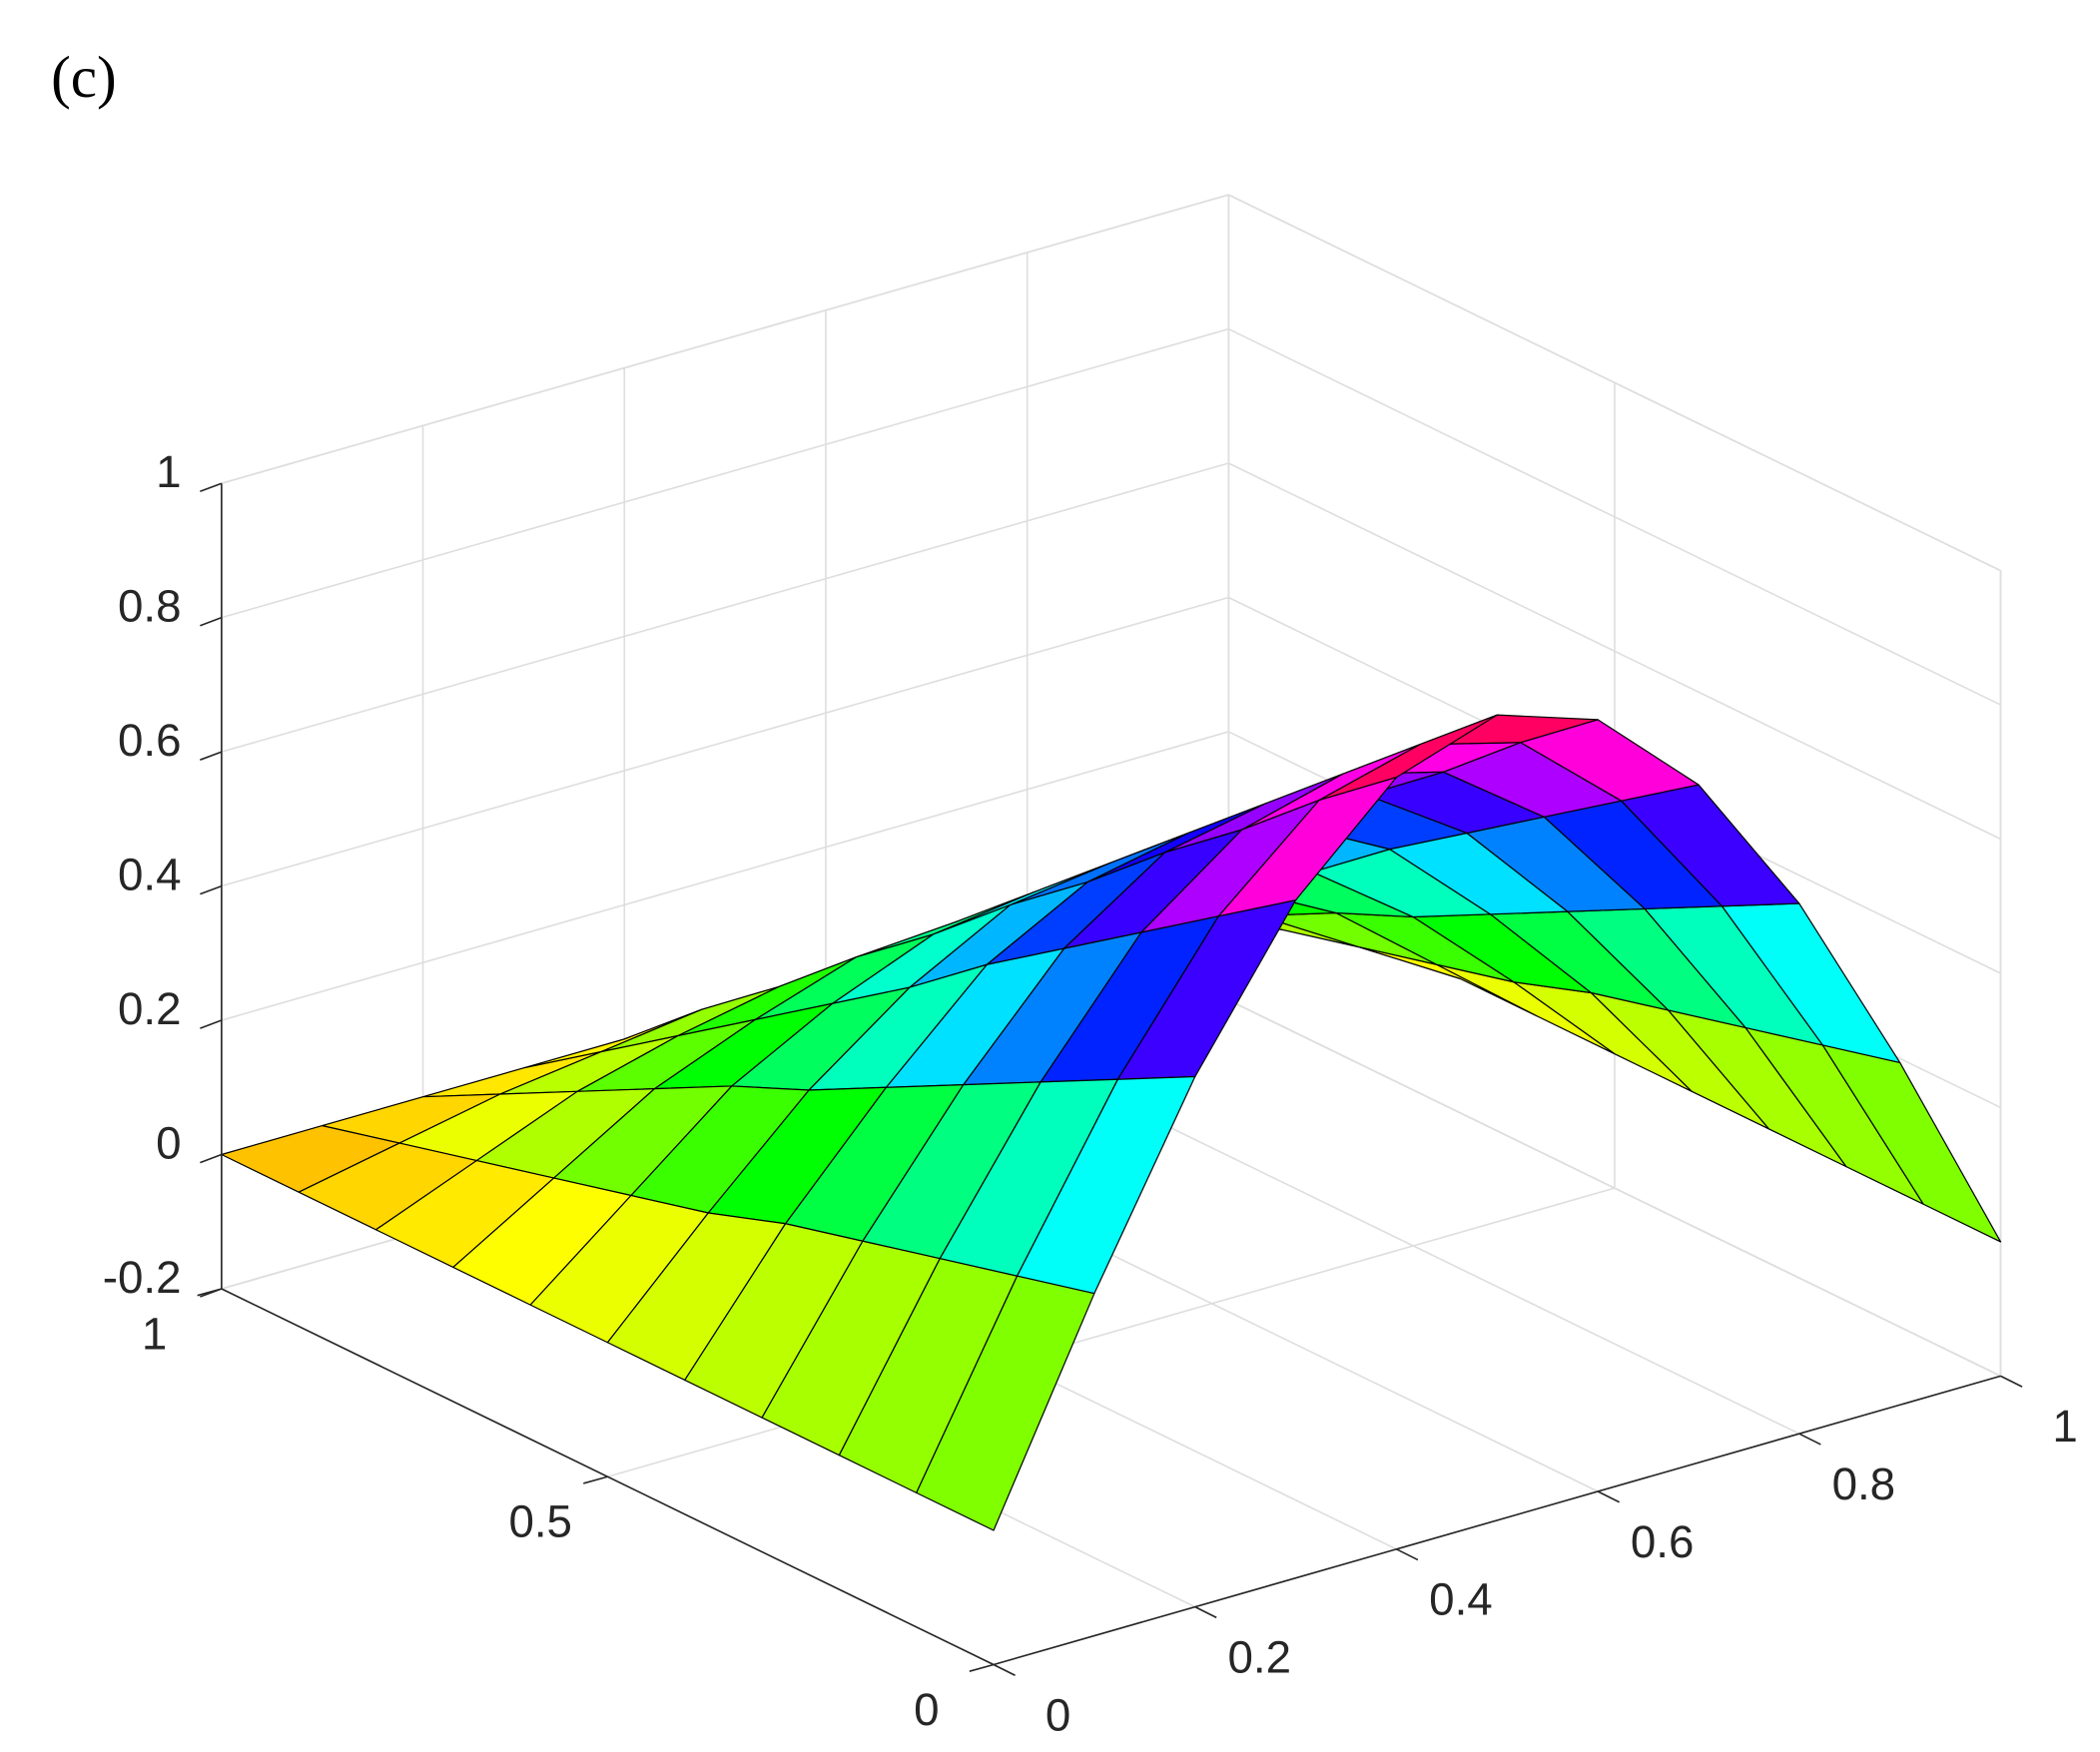  What do you see at coordinates (150, 875) in the screenshot?
I see `z-tick-label: 0.4` at bounding box center [150, 875].